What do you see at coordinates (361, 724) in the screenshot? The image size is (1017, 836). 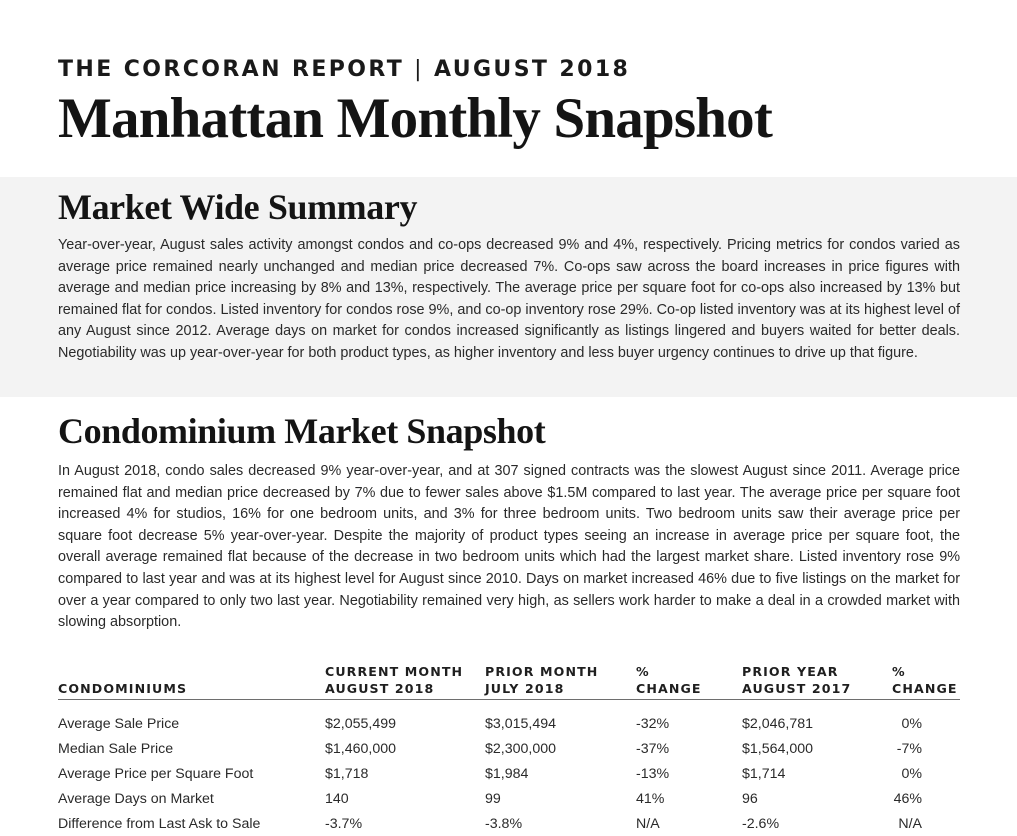 I see `current-month-value: $2,055,499` at bounding box center [361, 724].